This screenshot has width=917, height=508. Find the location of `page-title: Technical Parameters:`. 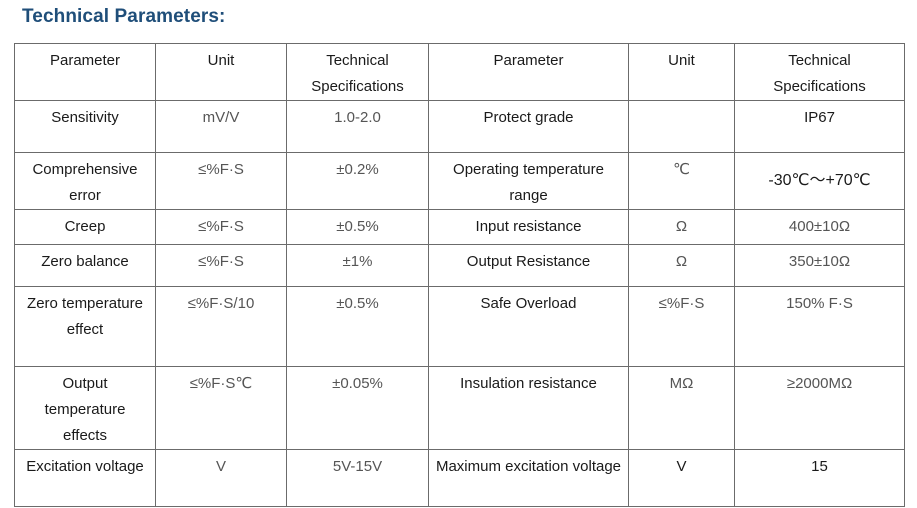

page-title: Technical Parameters: is located at coordinates (124, 16).